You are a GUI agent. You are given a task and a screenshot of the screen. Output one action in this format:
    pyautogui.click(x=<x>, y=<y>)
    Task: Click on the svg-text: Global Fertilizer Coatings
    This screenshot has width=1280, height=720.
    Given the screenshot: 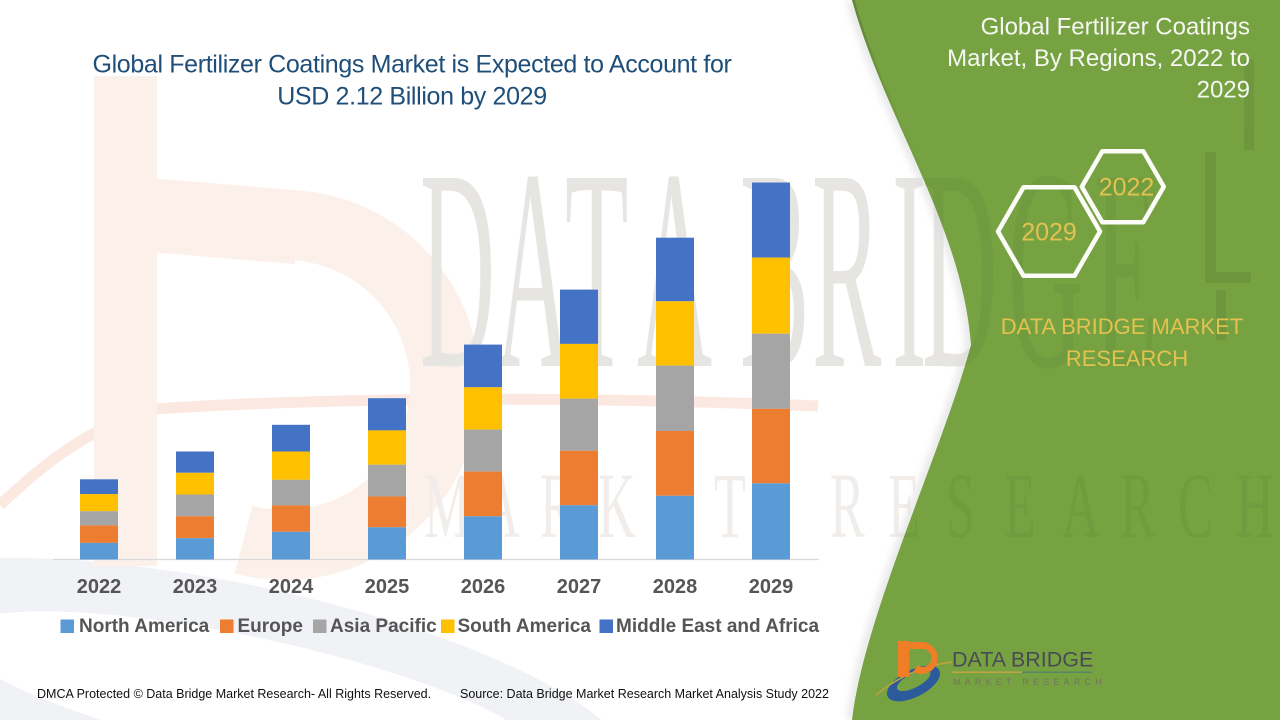 What is the action you would take?
    pyautogui.click(x=1115, y=27)
    